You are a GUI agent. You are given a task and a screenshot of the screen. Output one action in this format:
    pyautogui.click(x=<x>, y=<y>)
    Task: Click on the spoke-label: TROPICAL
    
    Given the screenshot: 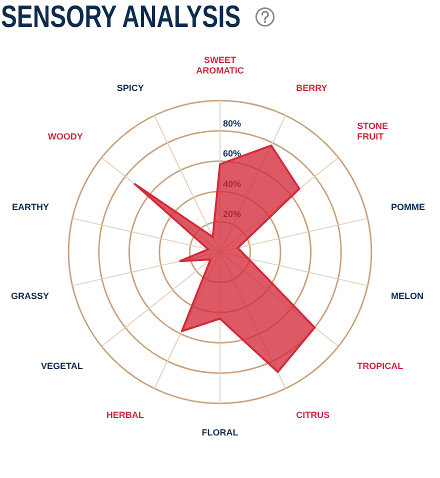 What is the action you would take?
    pyautogui.click(x=380, y=366)
    